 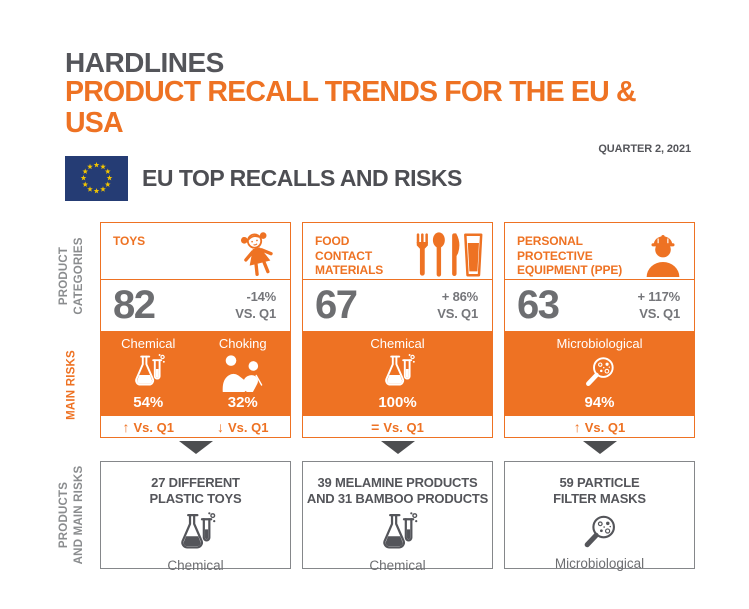 I want to click on trend-strip: ↑ Vs. Q1 ↓ Vs. Q1, so click(x=195, y=426).